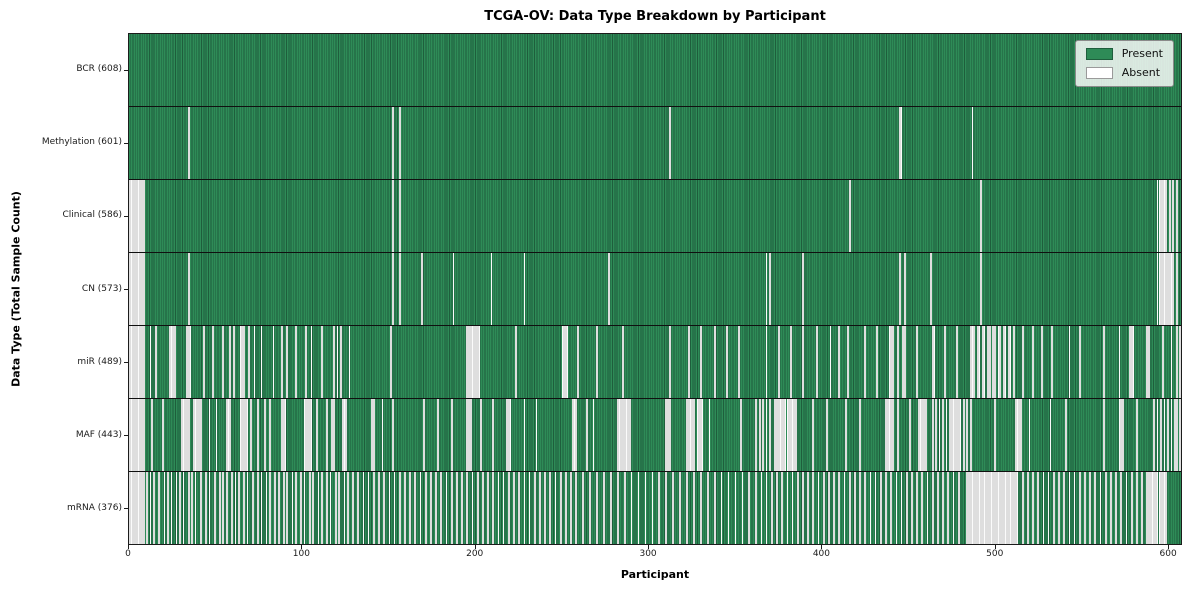 This screenshot has width=1200, height=600. I want to click on x-tick-mark, so click(475, 547).